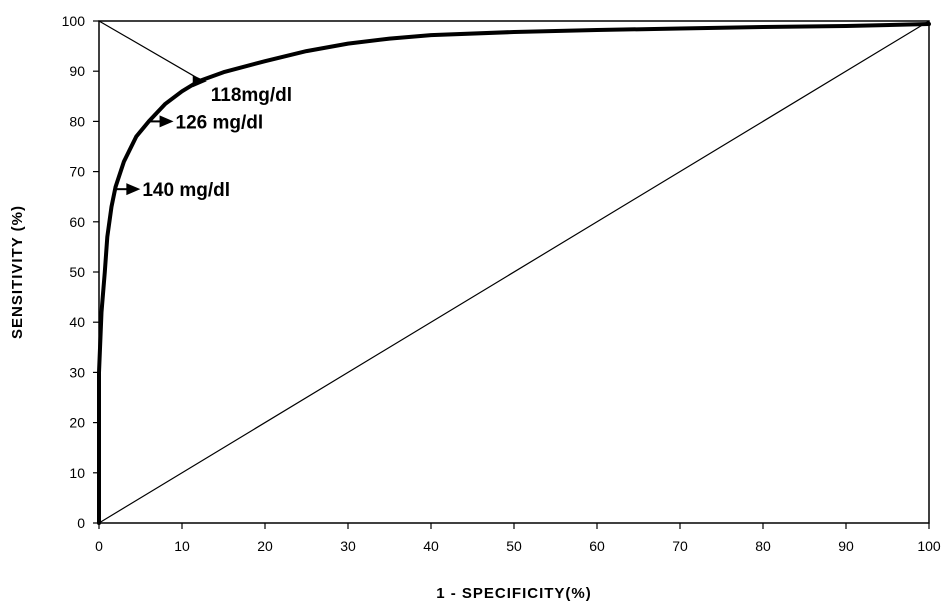  I want to click on annotation-2: 140 mg/dl, so click(173, 190).